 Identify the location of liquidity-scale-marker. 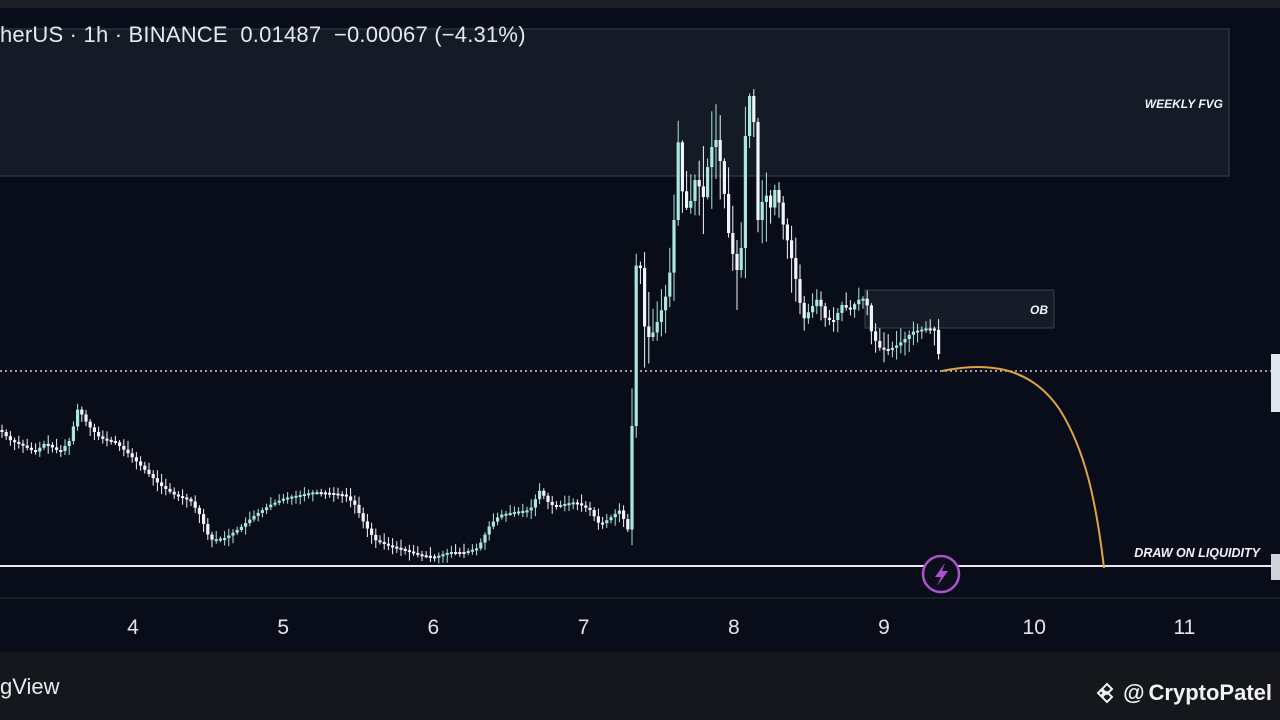
(1275, 567).